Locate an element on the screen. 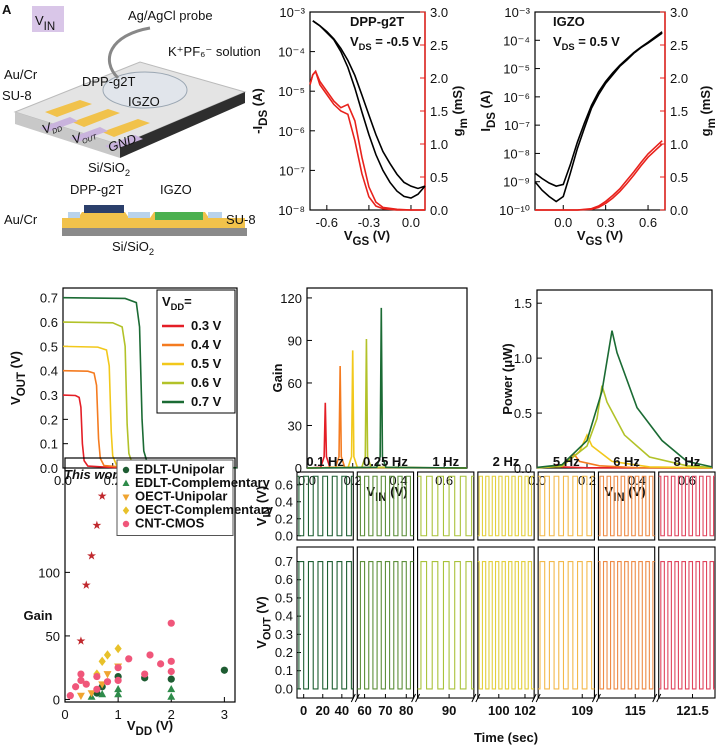 This screenshot has width=725, height=751. x-tick-label: 0 is located at coordinates (64, 714).